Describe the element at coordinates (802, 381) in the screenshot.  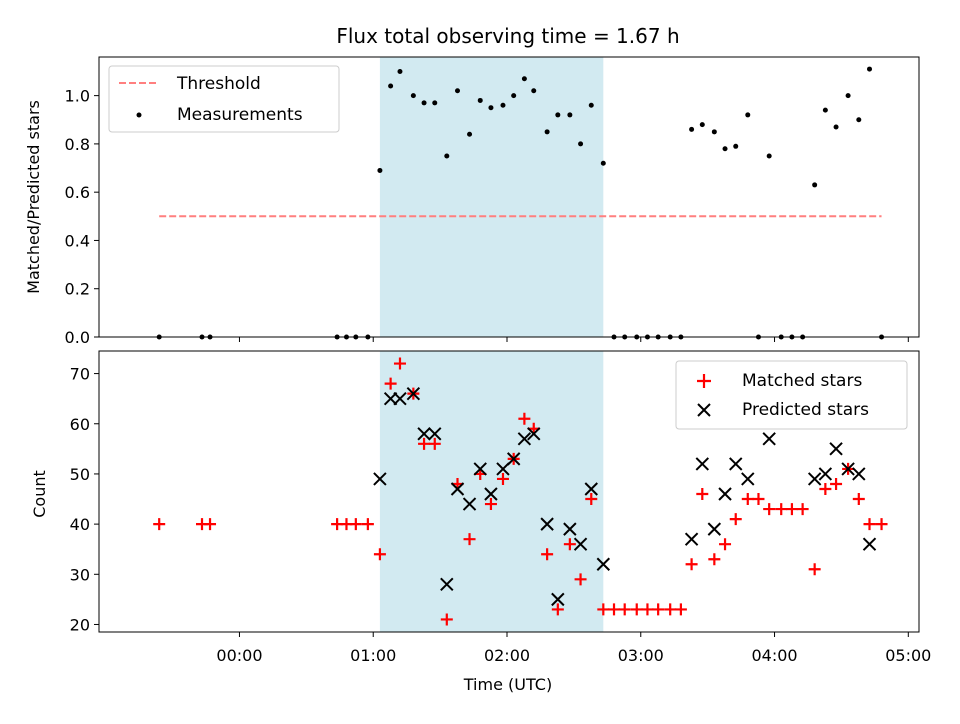
I see `legend-matched-label: Matched stars` at that location.